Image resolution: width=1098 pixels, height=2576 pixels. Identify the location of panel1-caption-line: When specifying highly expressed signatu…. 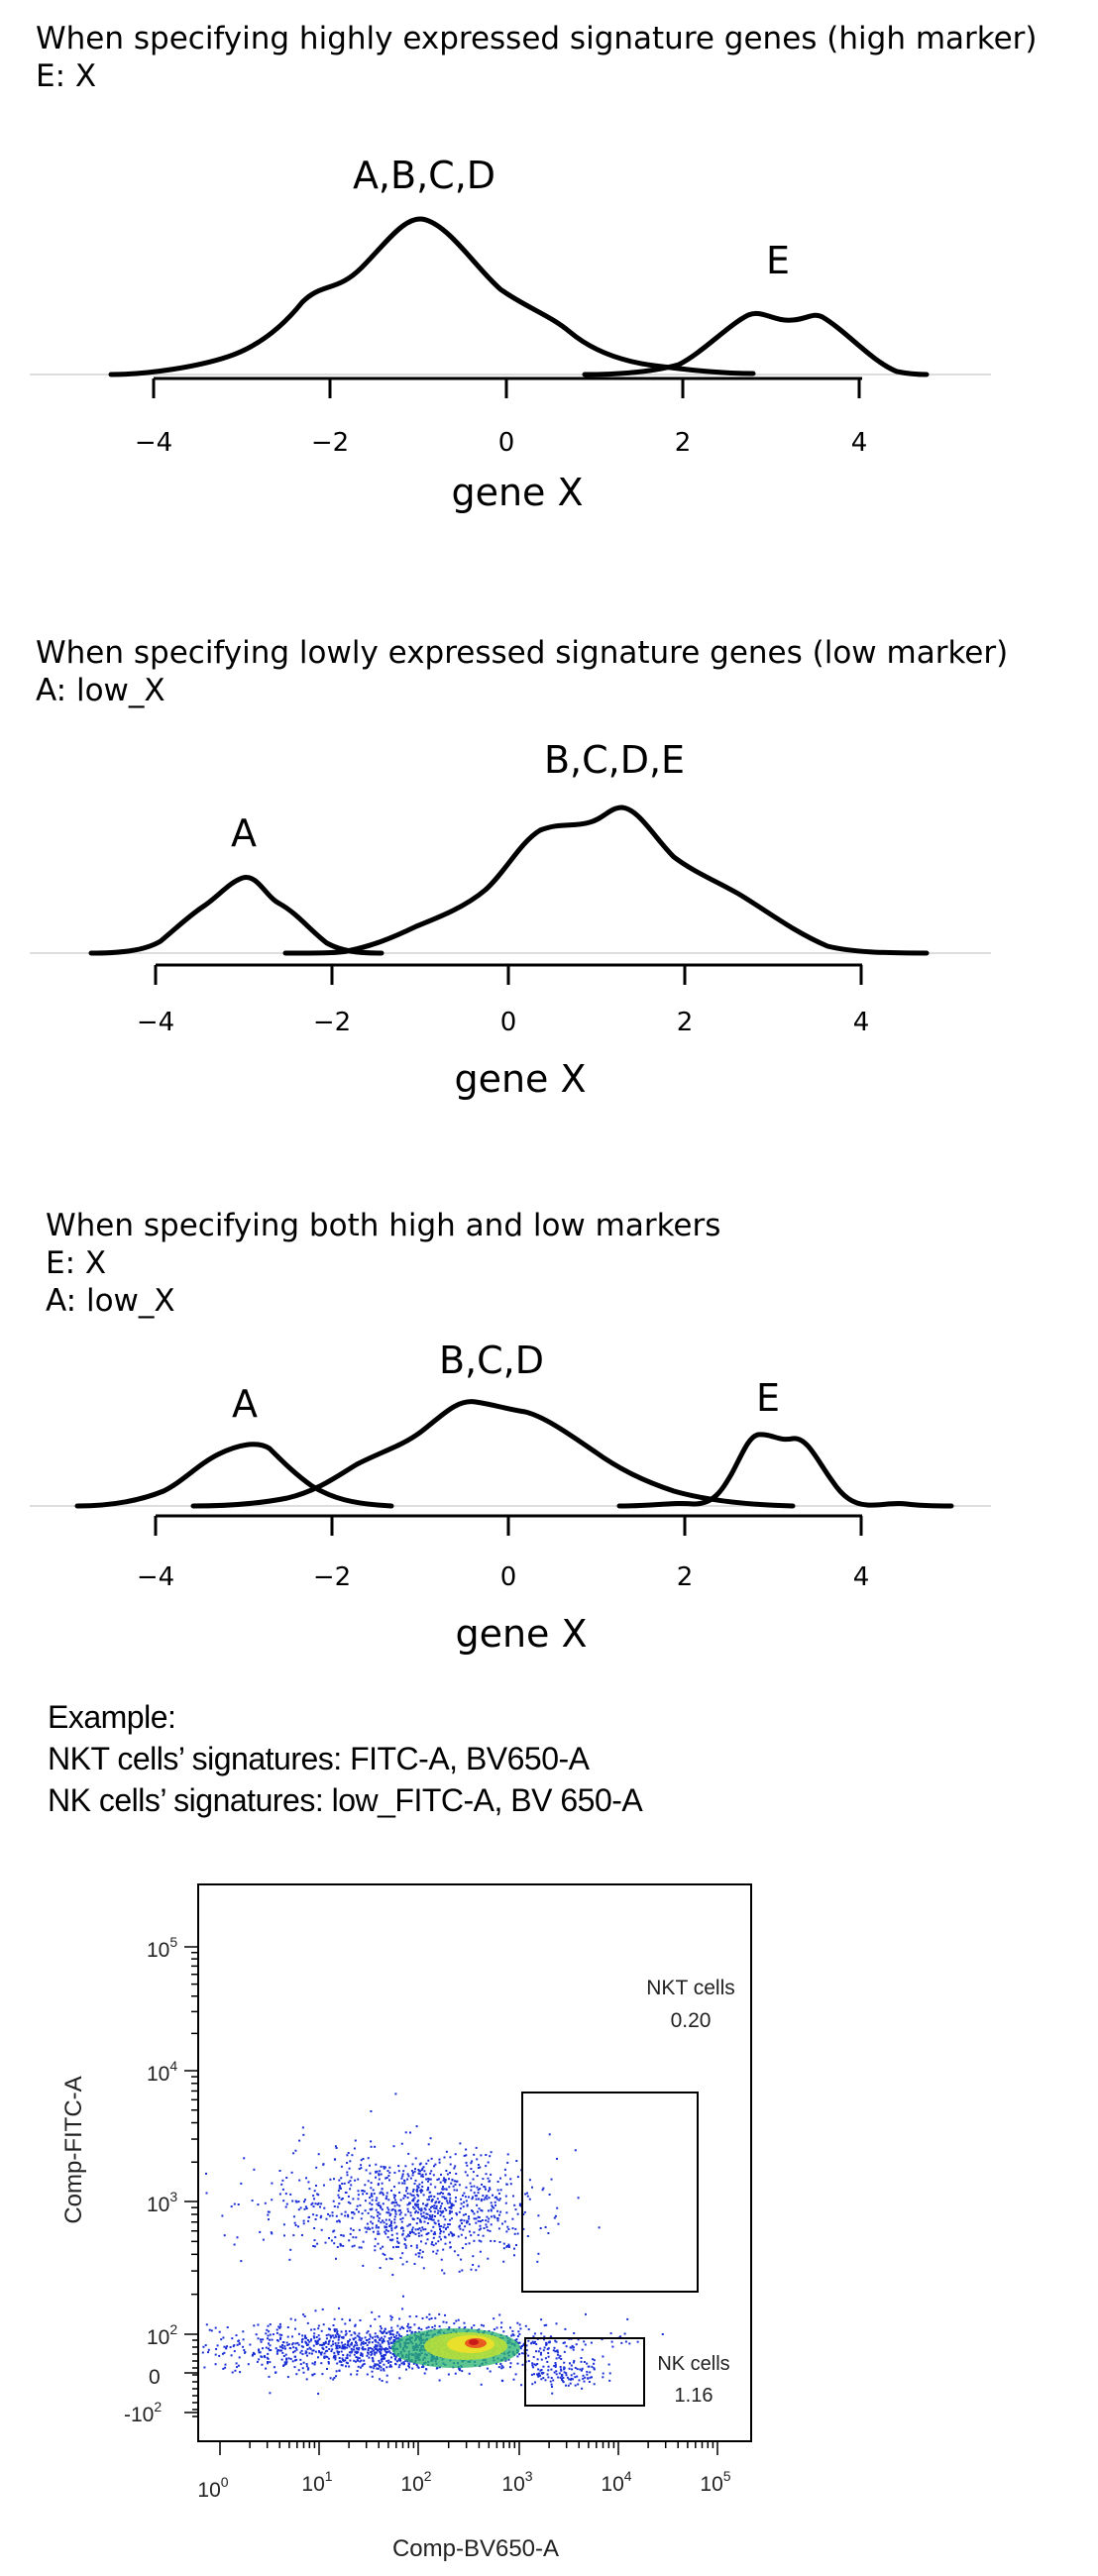
(537, 38).